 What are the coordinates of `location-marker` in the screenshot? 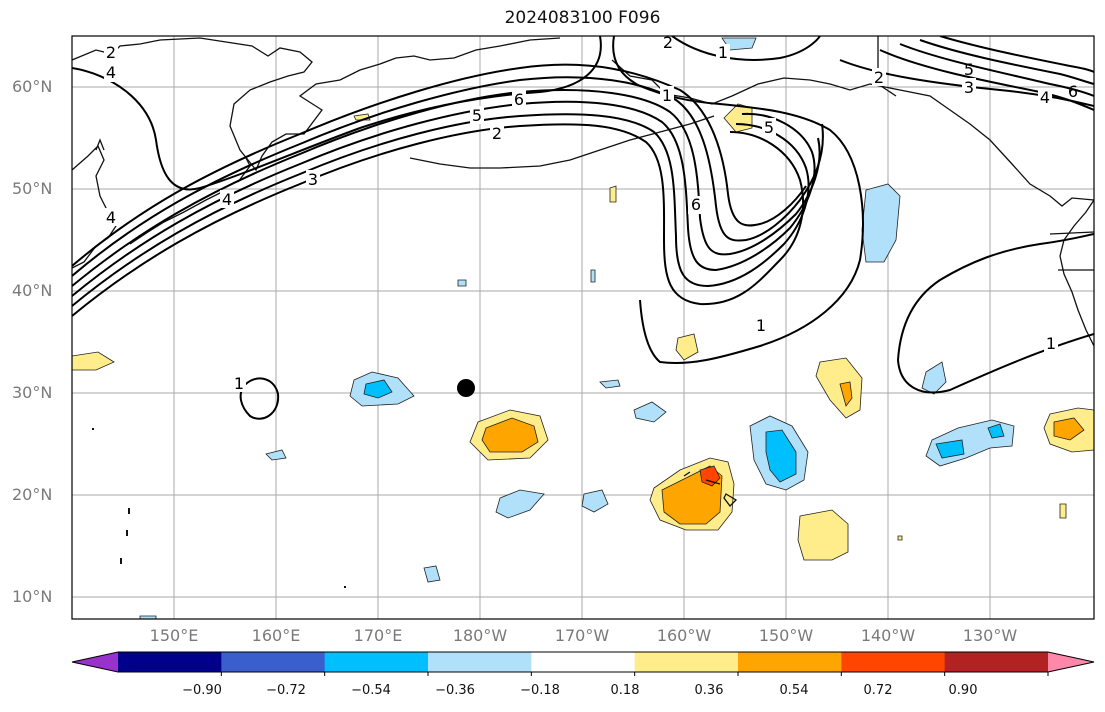 It's located at (466, 388).